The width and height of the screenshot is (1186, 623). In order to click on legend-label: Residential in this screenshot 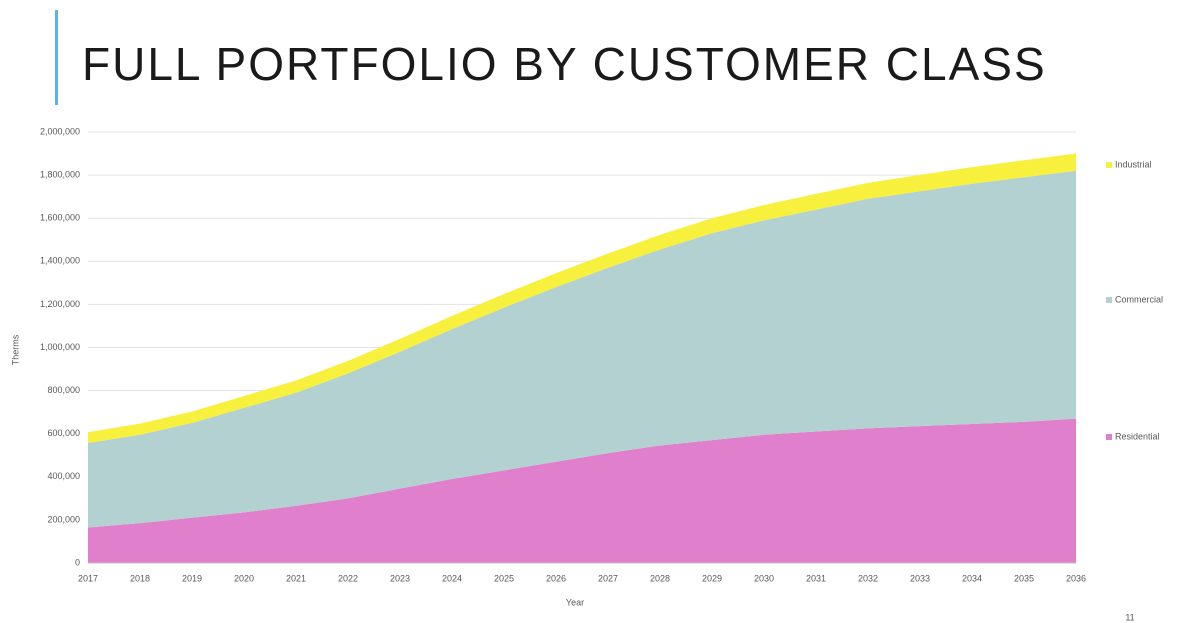, I will do `click(1137, 436)`.